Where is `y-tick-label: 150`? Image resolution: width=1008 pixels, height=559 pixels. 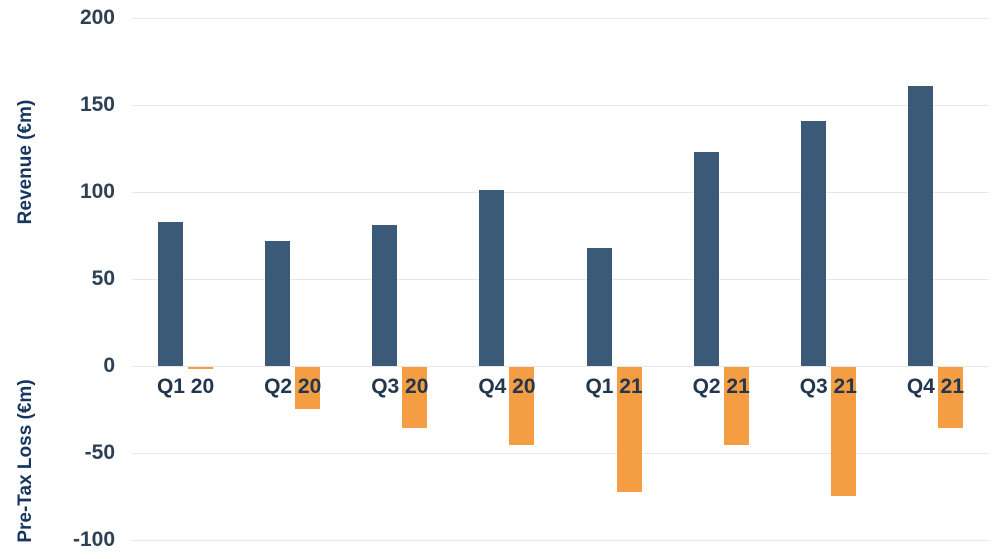
y-tick-label: 150 is located at coordinates (97, 104).